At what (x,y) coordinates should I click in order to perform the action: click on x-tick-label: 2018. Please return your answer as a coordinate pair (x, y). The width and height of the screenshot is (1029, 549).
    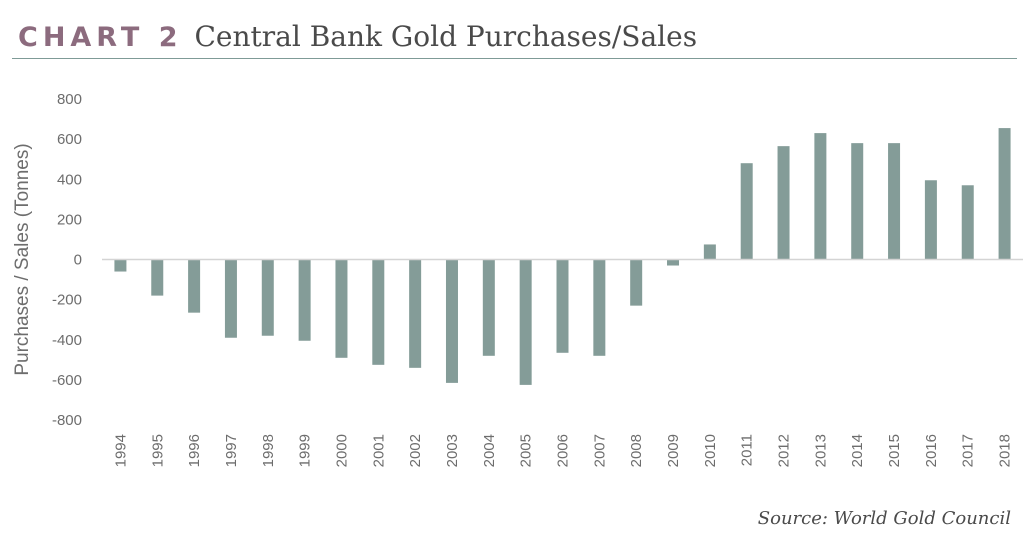
    Looking at the image, I should click on (1005, 450).